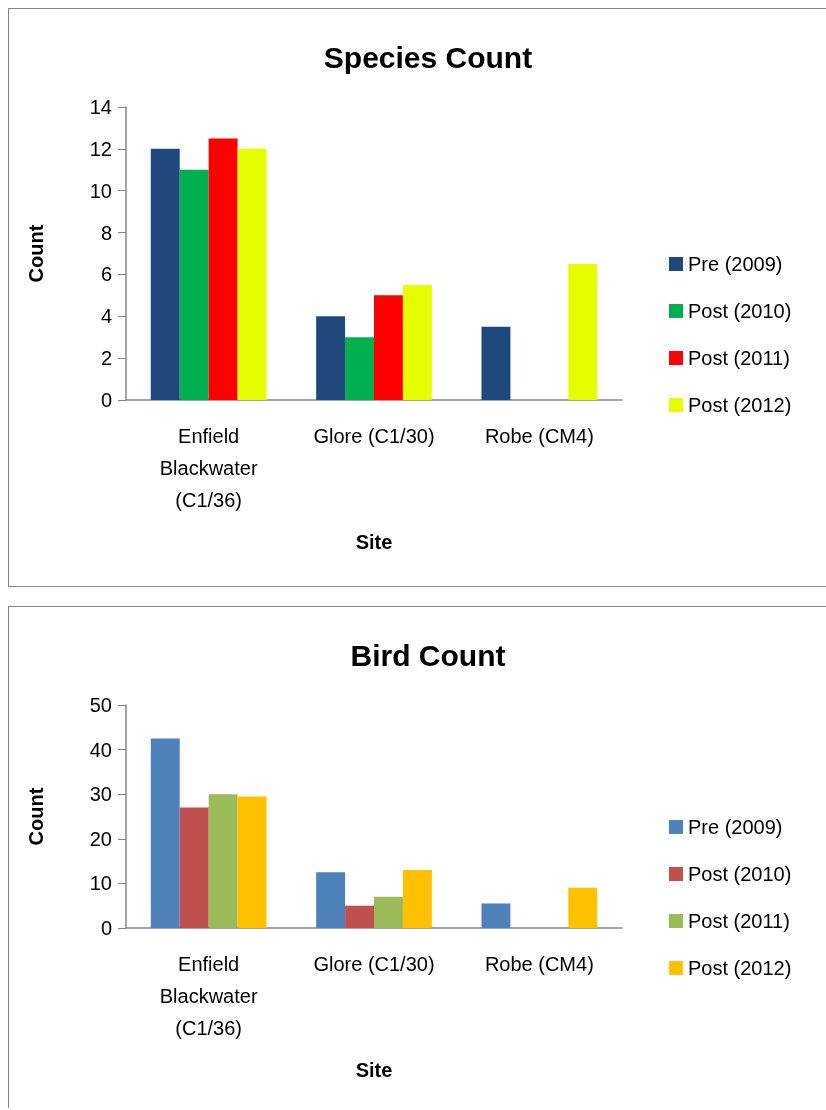  Describe the element at coordinates (106, 232) in the screenshot. I see `y-tick-label: 8` at that location.